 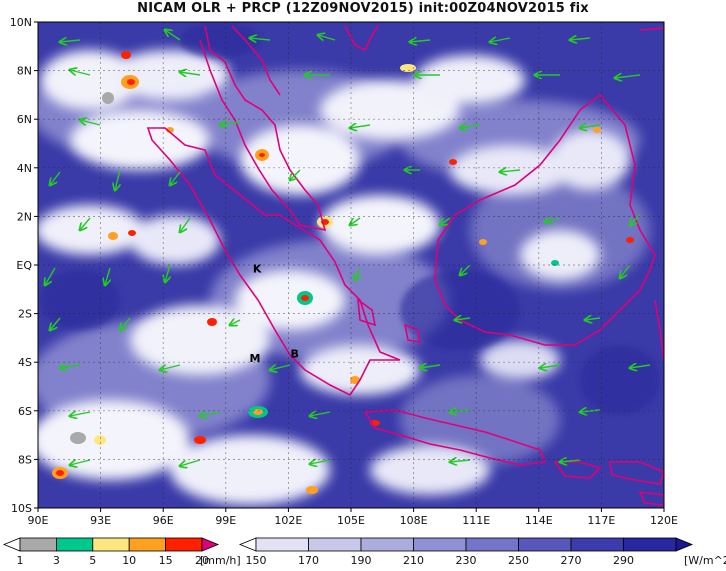 I want to click on lon-tick-label: 96E, so click(x=163, y=520).